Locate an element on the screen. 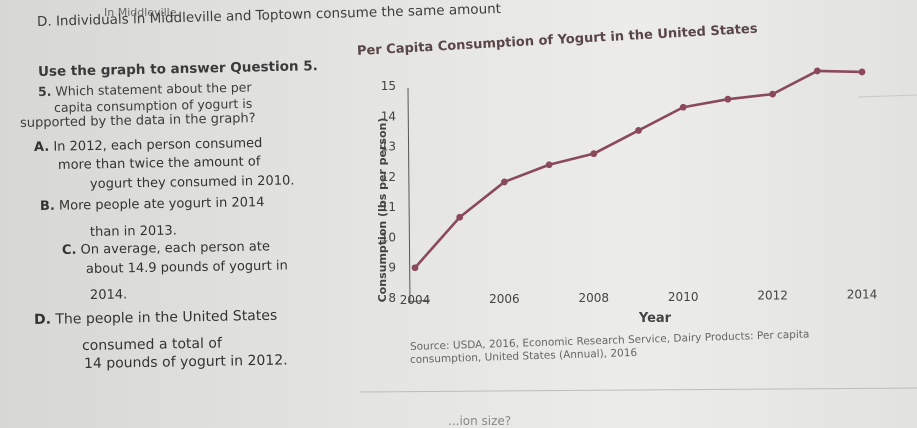  y-tick-label: 10 is located at coordinates (388, 237).